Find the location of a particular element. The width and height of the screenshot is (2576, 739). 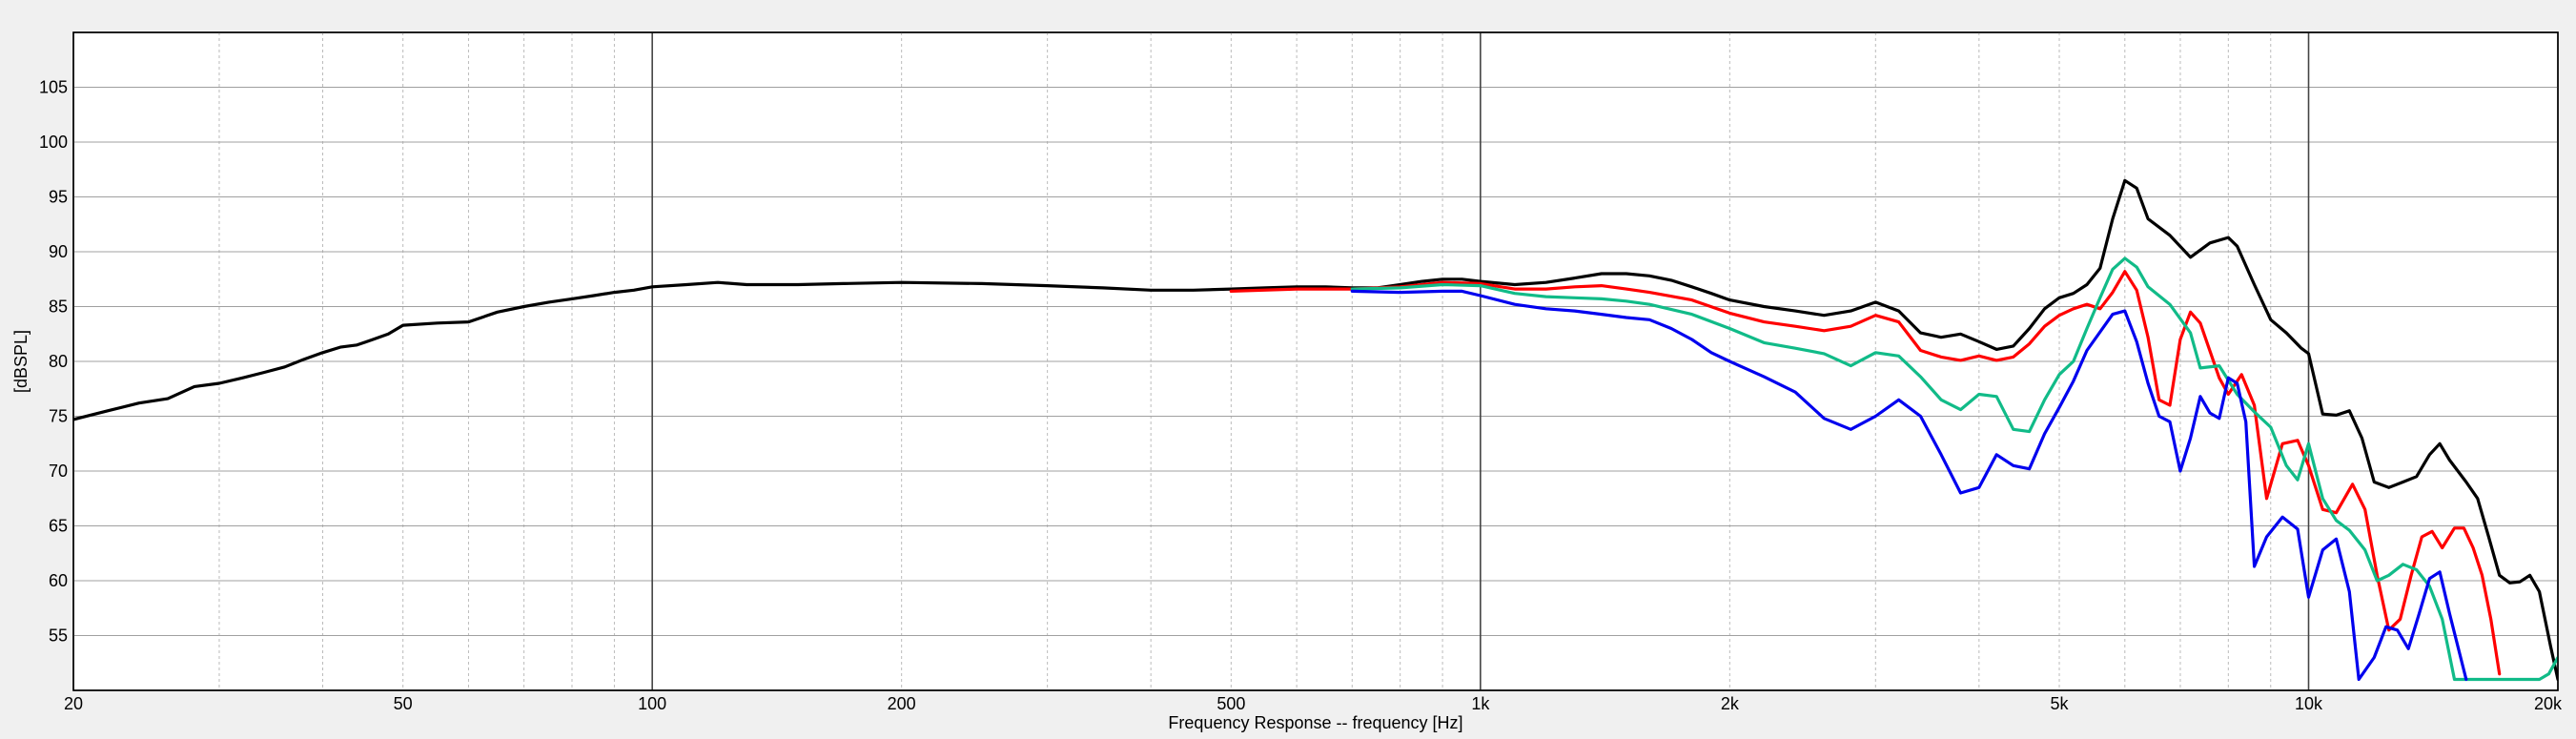

x-tick-label: 20 is located at coordinates (74, 703).